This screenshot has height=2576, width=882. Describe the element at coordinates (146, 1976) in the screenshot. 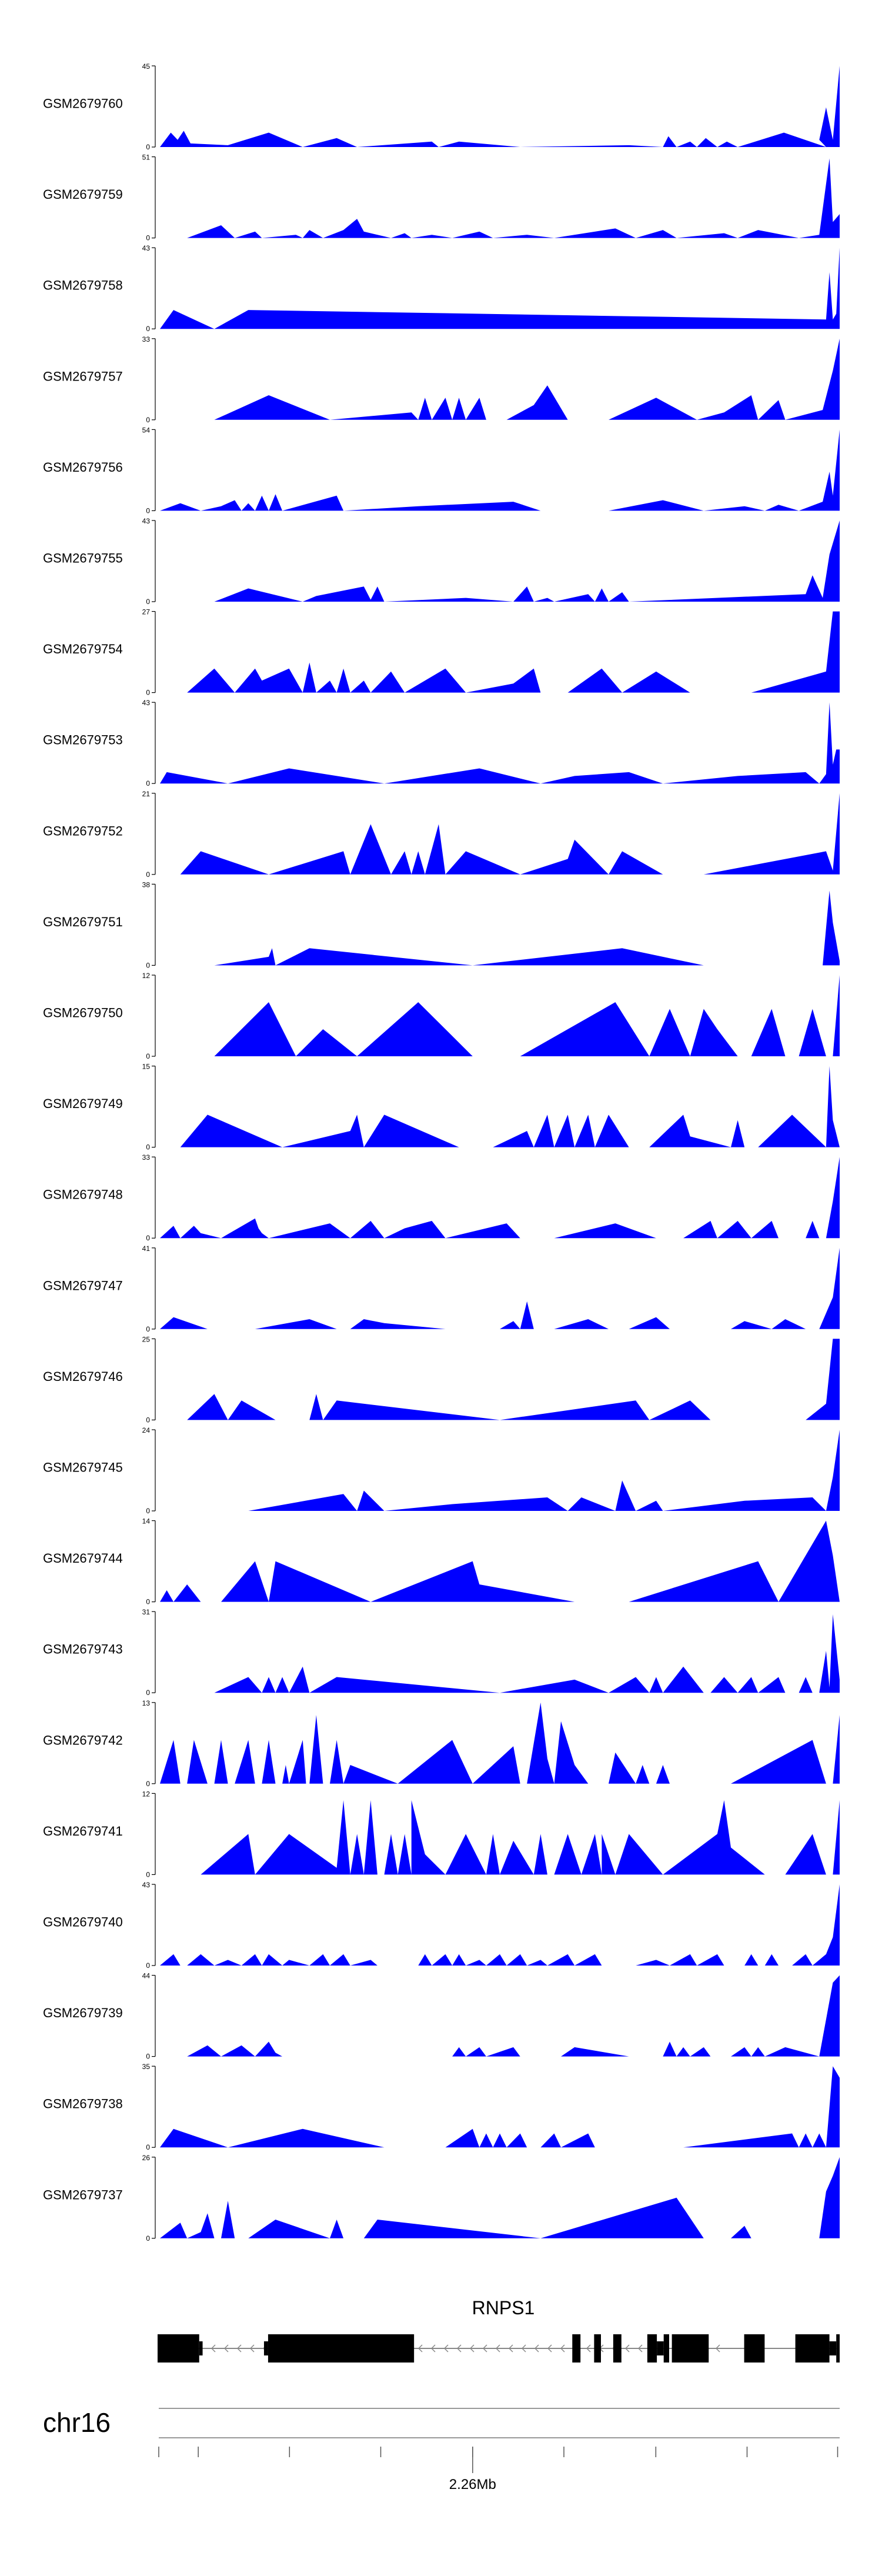

I see `y-max-label: 44` at that location.